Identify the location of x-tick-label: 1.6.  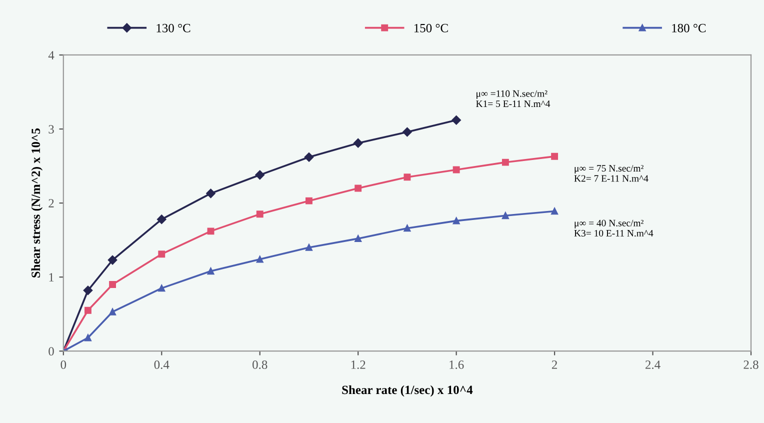
(457, 364).